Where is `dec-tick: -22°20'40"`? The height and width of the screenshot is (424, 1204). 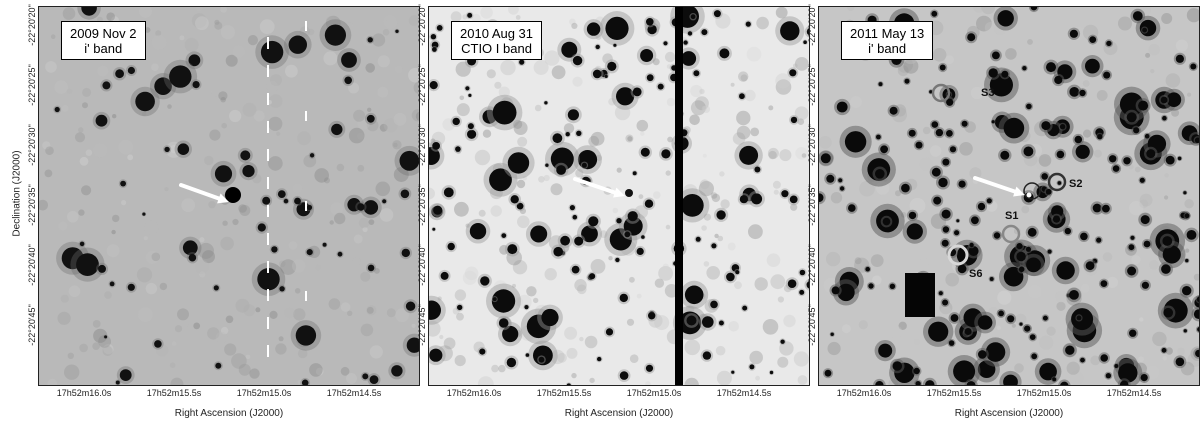 dec-tick: -22°20'40" is located at coordinates (422, 265).